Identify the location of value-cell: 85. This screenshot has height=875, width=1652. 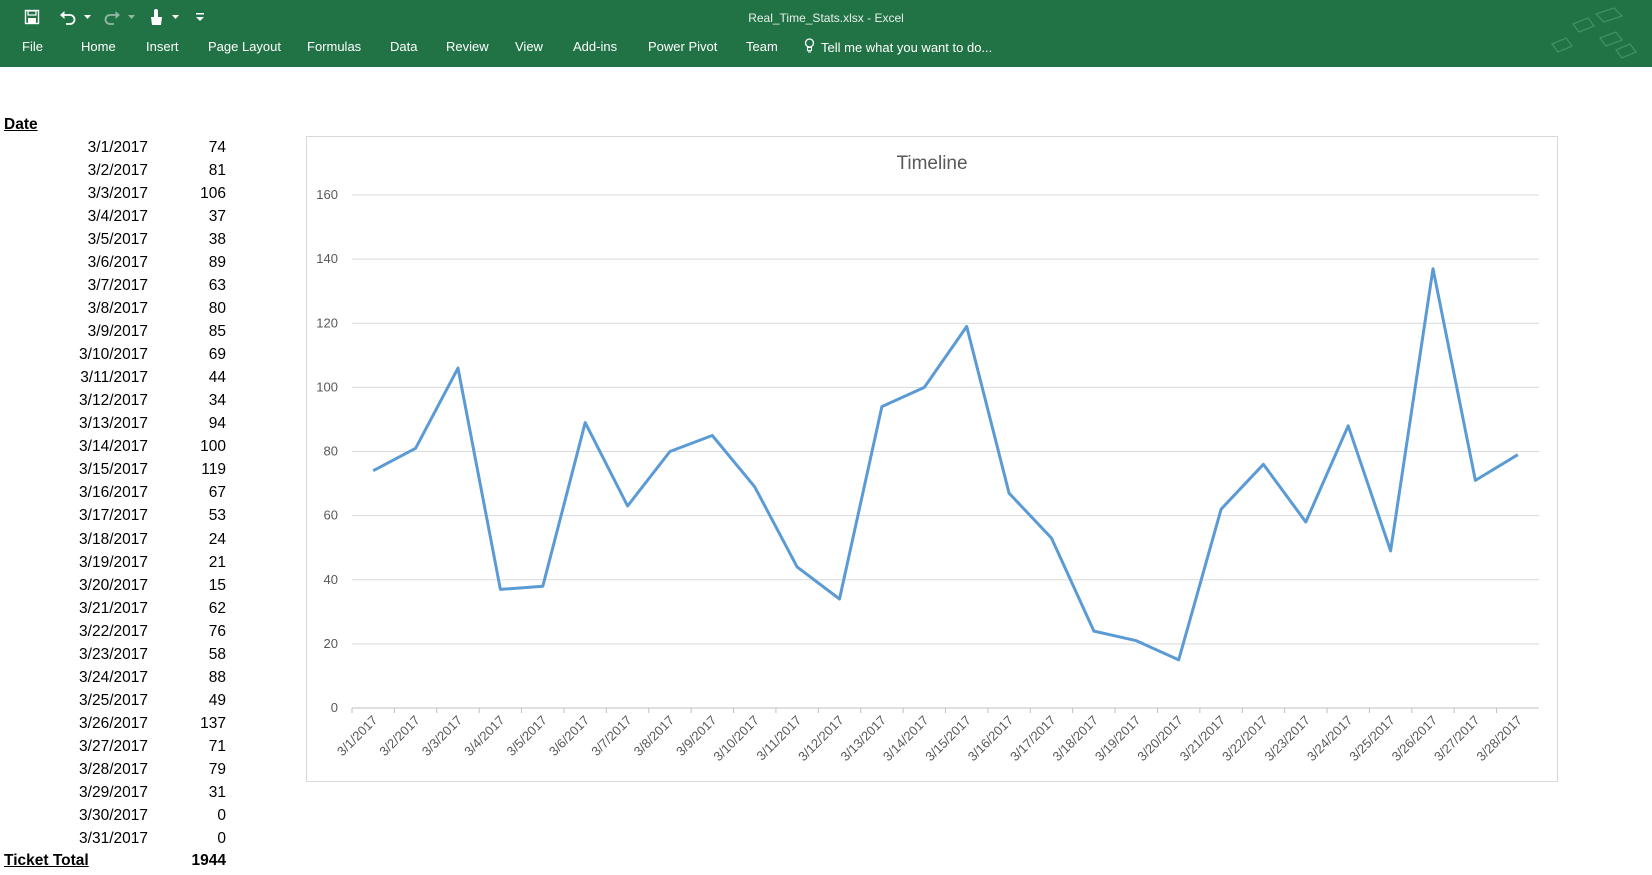
(217, 331).